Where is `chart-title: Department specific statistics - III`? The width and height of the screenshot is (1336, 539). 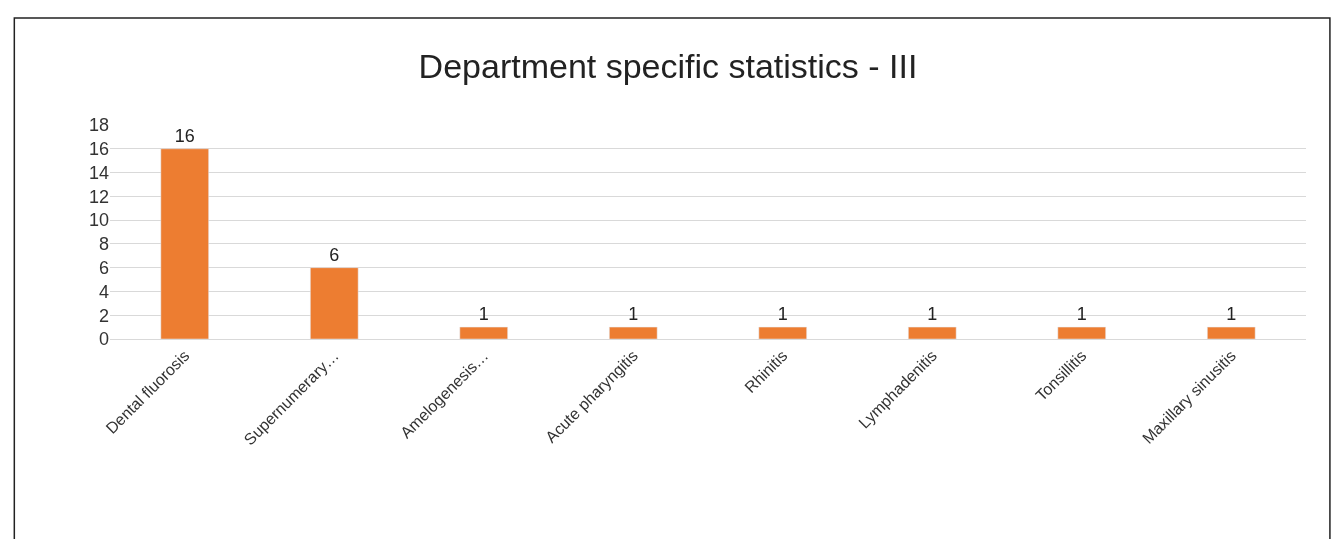
chart-title: Department specific statistics - III is located at coordinates (668, 65).